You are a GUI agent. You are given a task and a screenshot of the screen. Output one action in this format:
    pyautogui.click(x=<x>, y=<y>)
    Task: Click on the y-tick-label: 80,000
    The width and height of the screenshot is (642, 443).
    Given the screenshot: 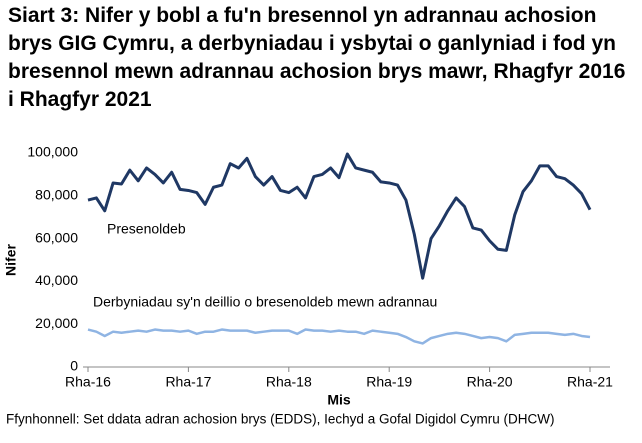 What is the action you would take?
    pyautogui.click(x=56, y=195)
    